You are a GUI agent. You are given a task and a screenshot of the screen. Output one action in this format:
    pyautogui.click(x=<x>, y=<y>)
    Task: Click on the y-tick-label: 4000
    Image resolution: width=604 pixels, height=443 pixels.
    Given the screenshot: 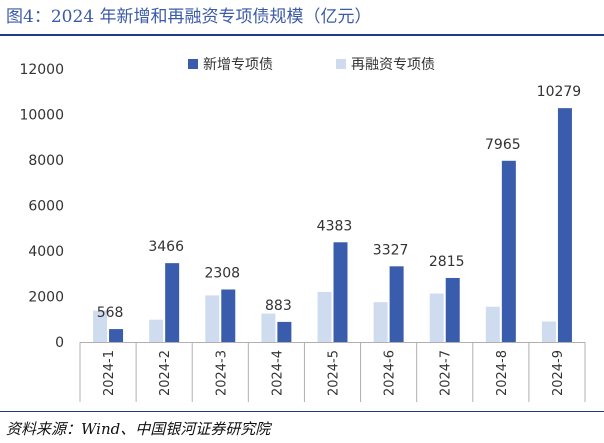 What is the action you would take?
    pyautogui.click(x=46, y=252)
    